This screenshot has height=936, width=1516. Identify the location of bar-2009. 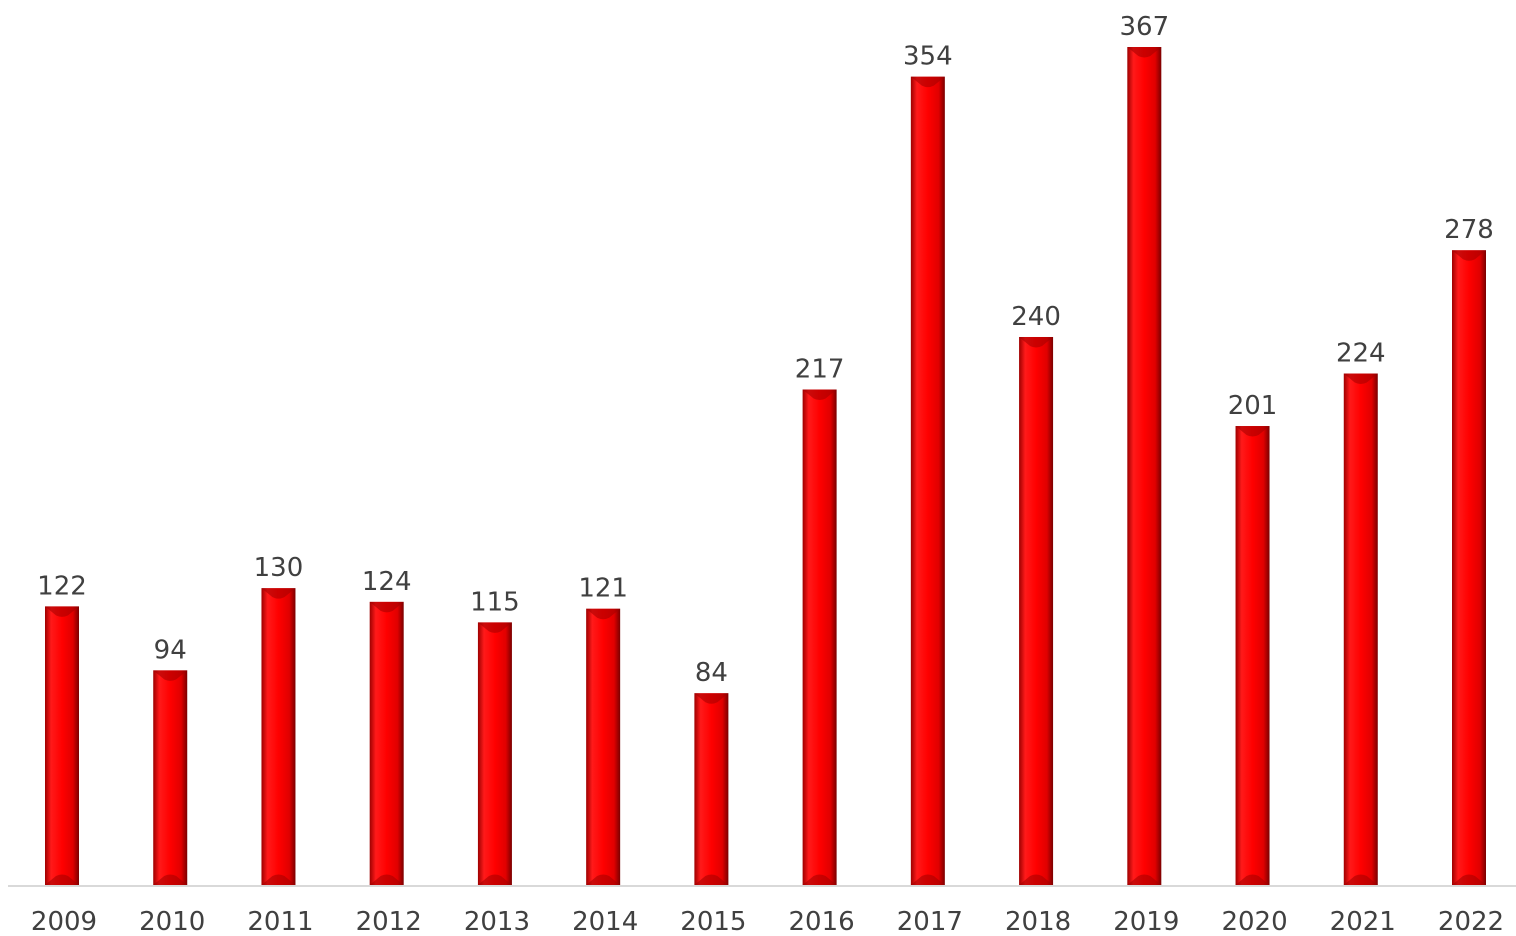
(62, 745).